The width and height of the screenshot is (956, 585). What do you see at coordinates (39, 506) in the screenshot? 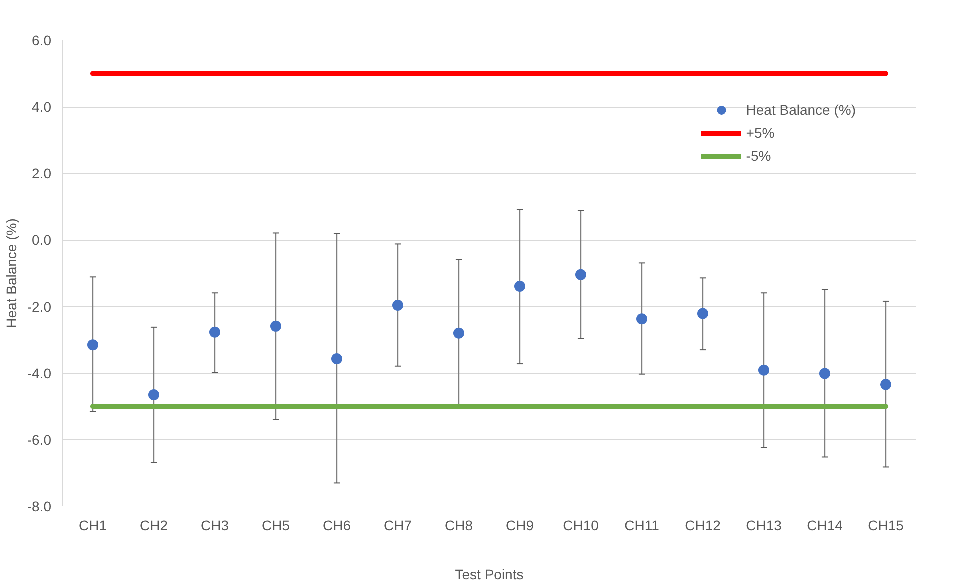
I see `y-tick-label: -8.0` at bounding box center [39, 506].